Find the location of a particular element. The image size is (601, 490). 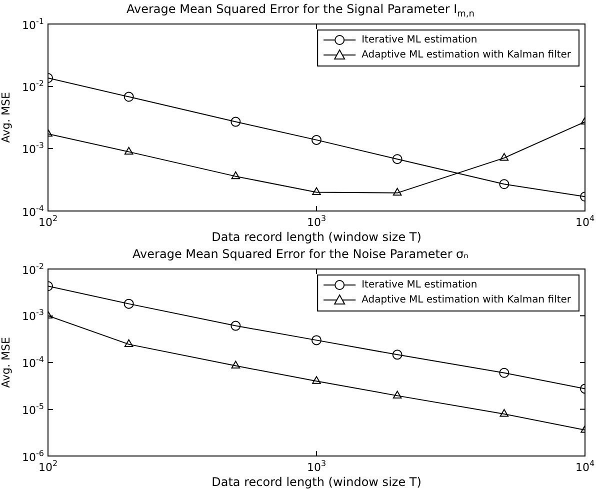

y-tick-label: 10$^{-1}$ is located at coordinates (33, 24).